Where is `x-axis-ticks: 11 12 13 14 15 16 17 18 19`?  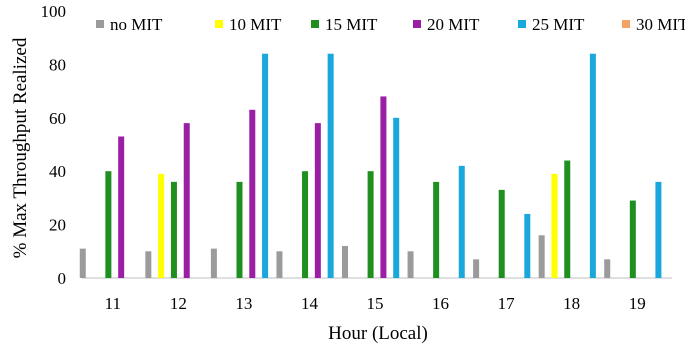
x-axis-ticks: 11 12 13 14 15 16 17 18 19 is located at coordinates (375, 303).